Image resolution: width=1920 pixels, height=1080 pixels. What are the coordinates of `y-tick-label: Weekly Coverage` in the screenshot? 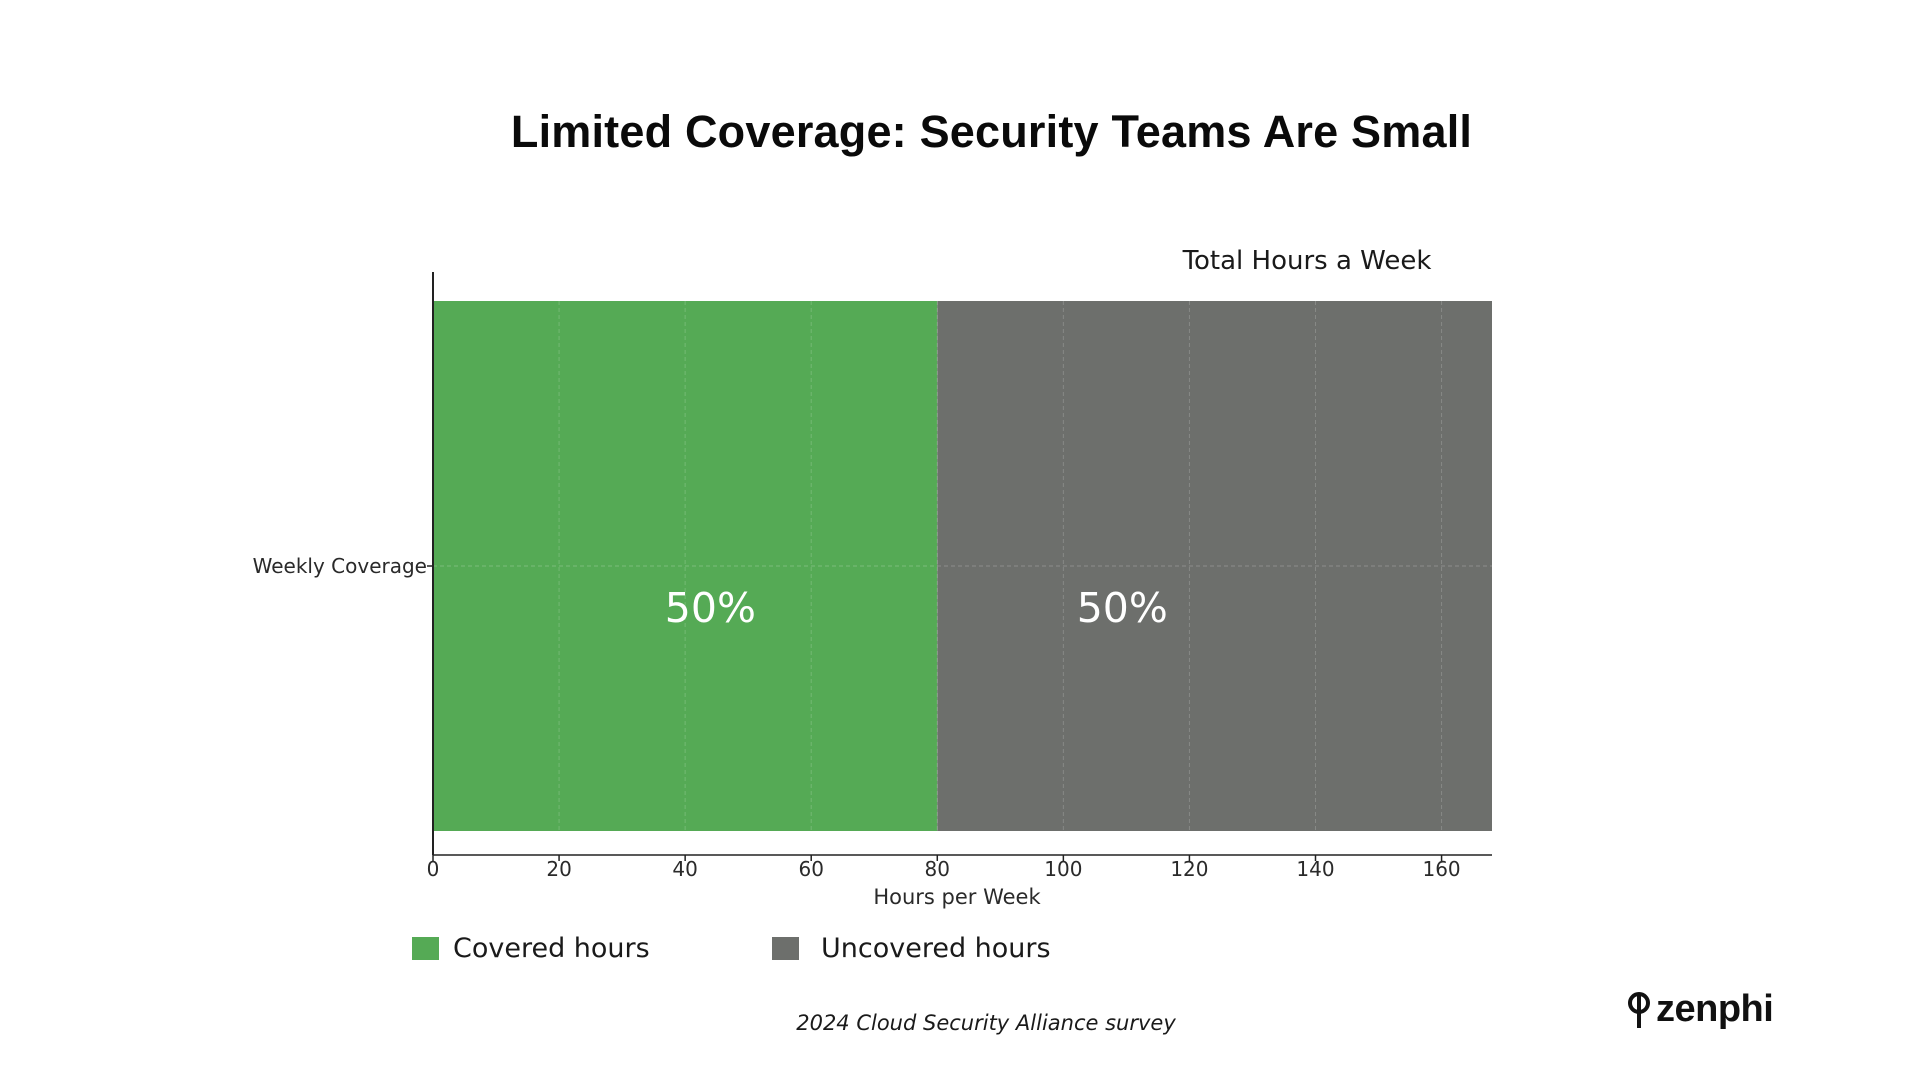 It's located at (340, 566).